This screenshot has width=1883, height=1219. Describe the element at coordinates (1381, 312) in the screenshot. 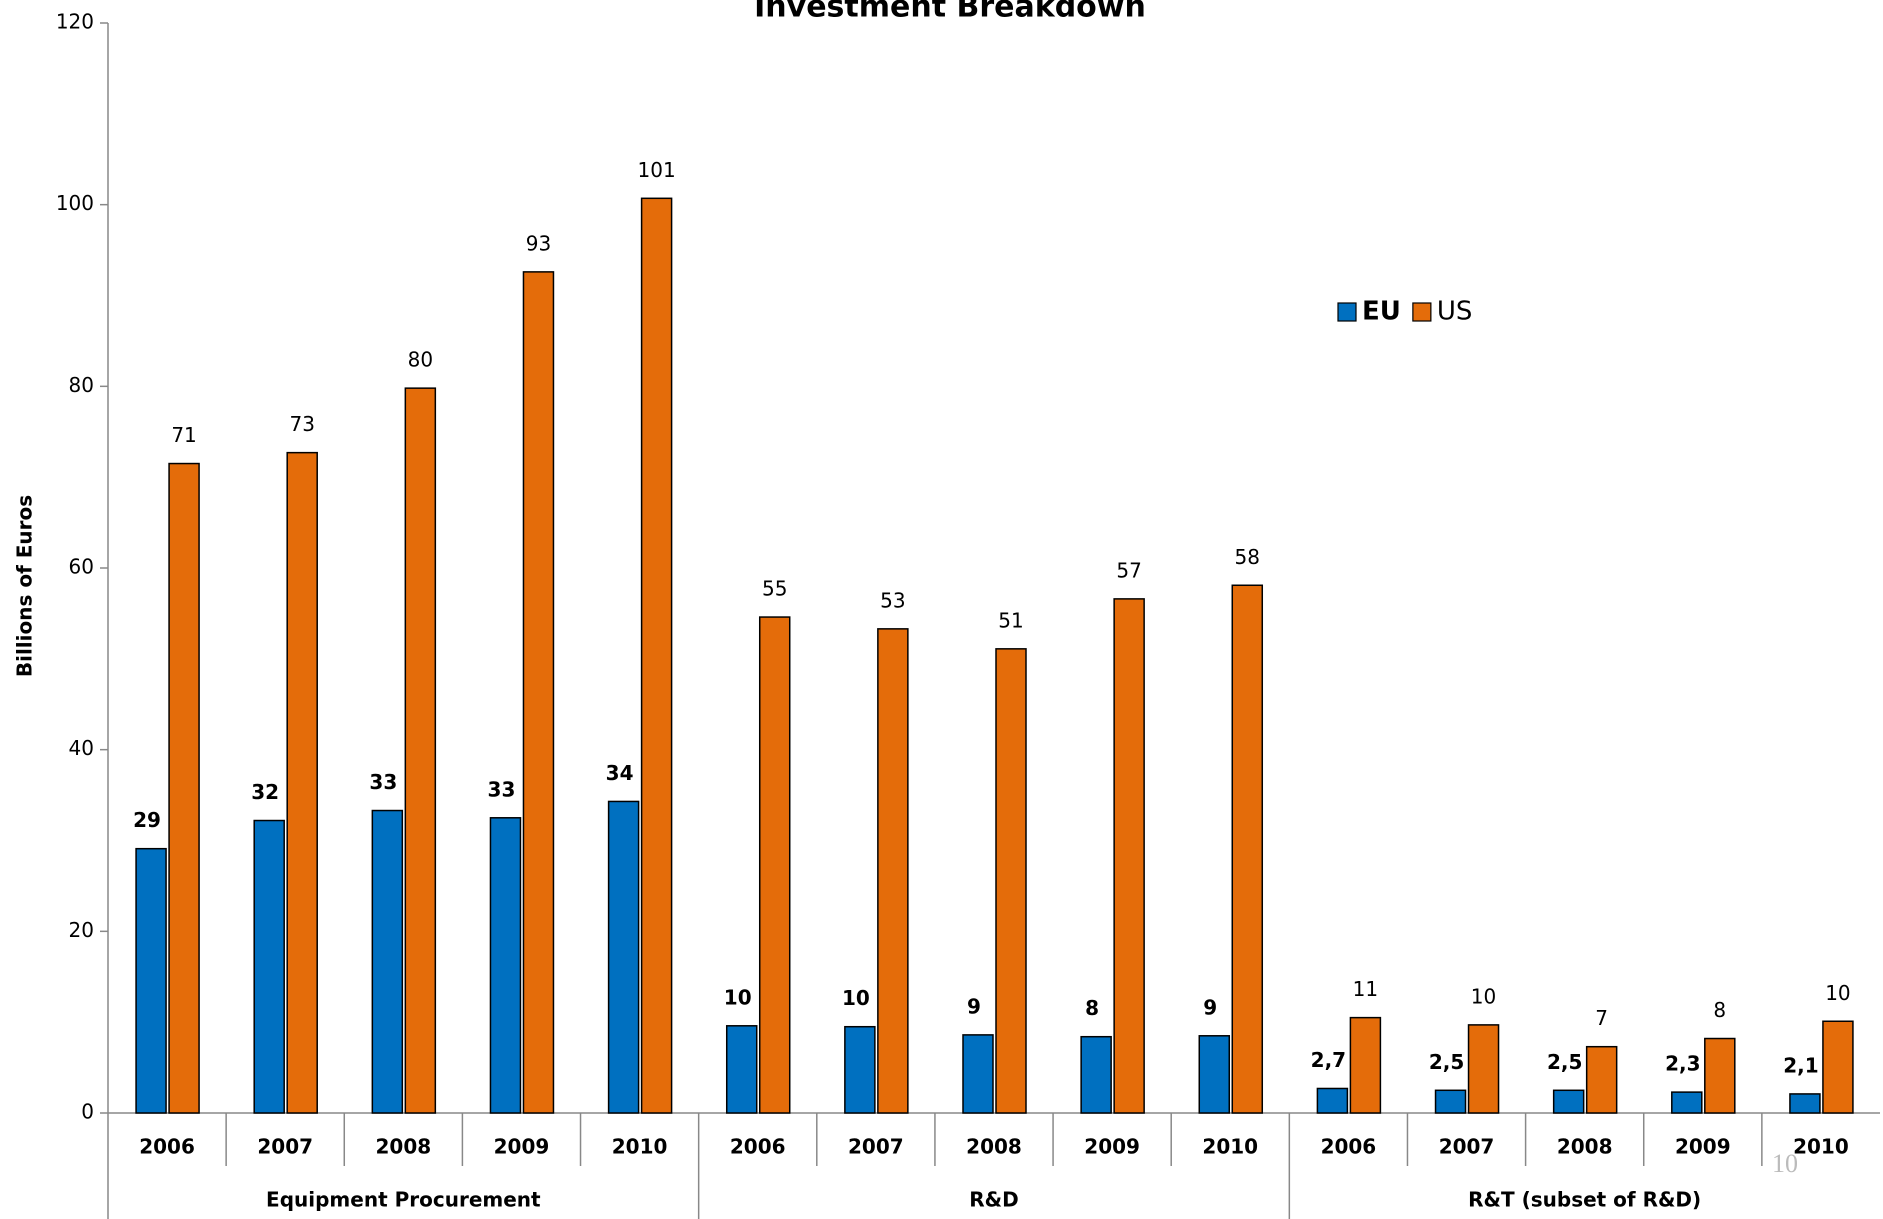

I see `legend-label: EU` at that location.